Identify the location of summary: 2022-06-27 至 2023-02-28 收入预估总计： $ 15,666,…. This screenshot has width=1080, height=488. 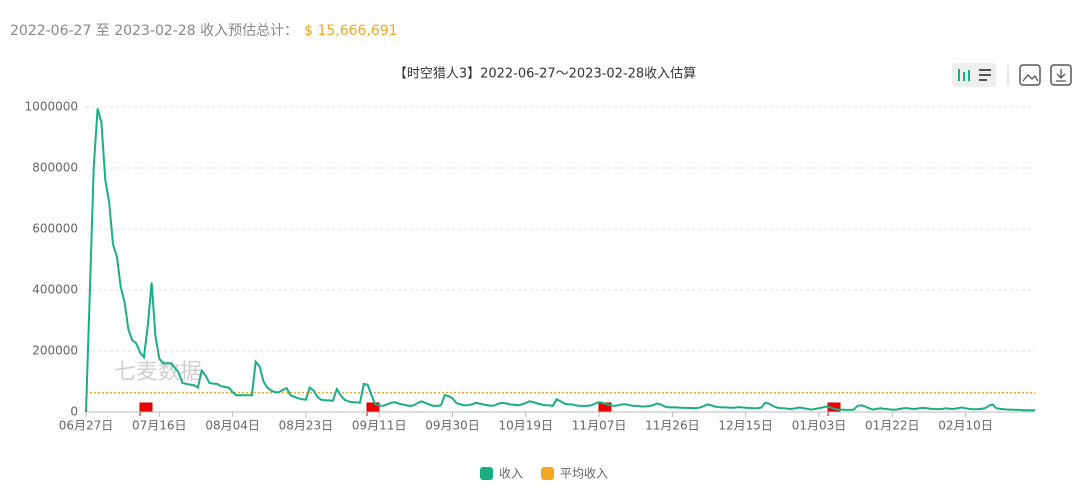
(204, 30).